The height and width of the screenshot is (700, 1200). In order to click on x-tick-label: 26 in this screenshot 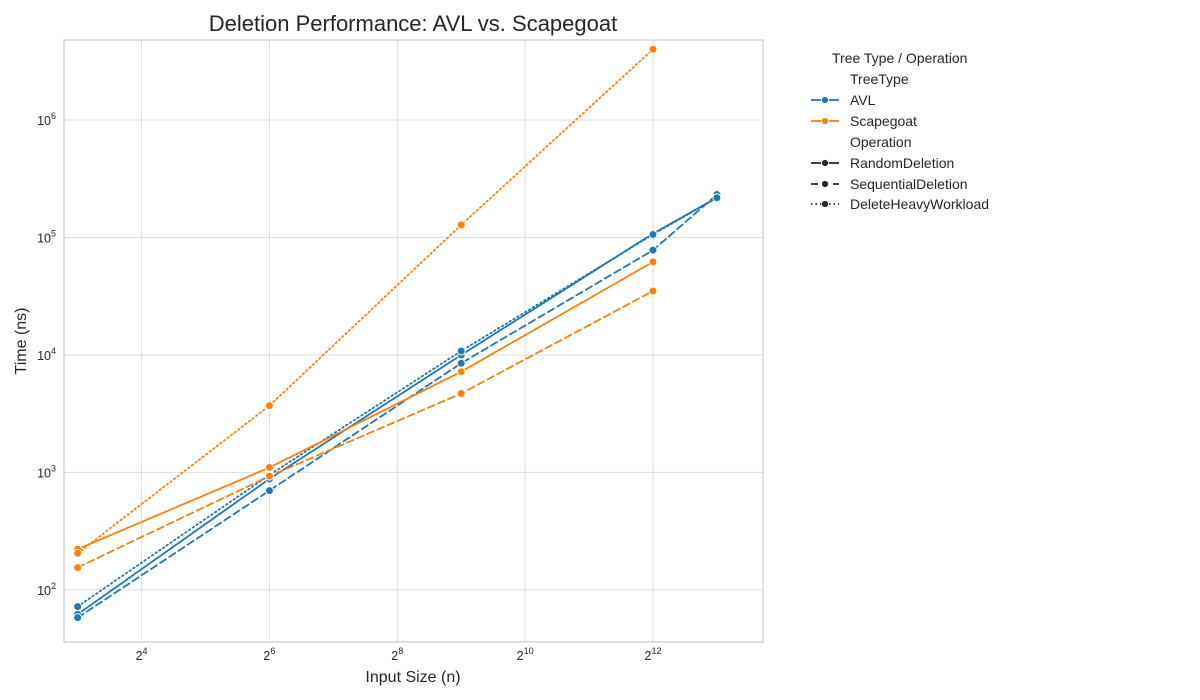, I will do `click(269, 654)`.